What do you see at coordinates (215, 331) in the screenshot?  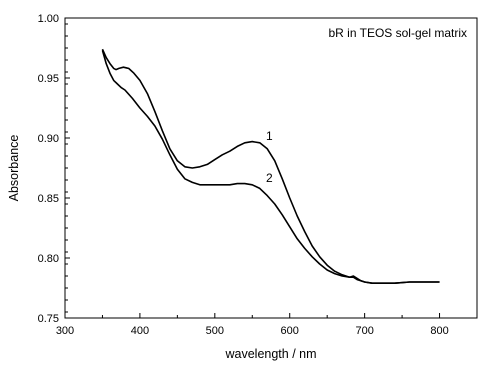 I see `x-tick-label: 500` at bounding box center [215, 331].